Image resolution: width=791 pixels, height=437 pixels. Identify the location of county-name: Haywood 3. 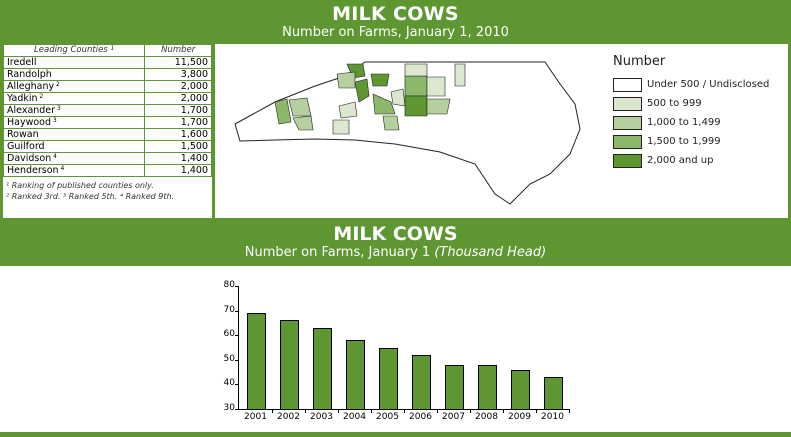
(74, 122).